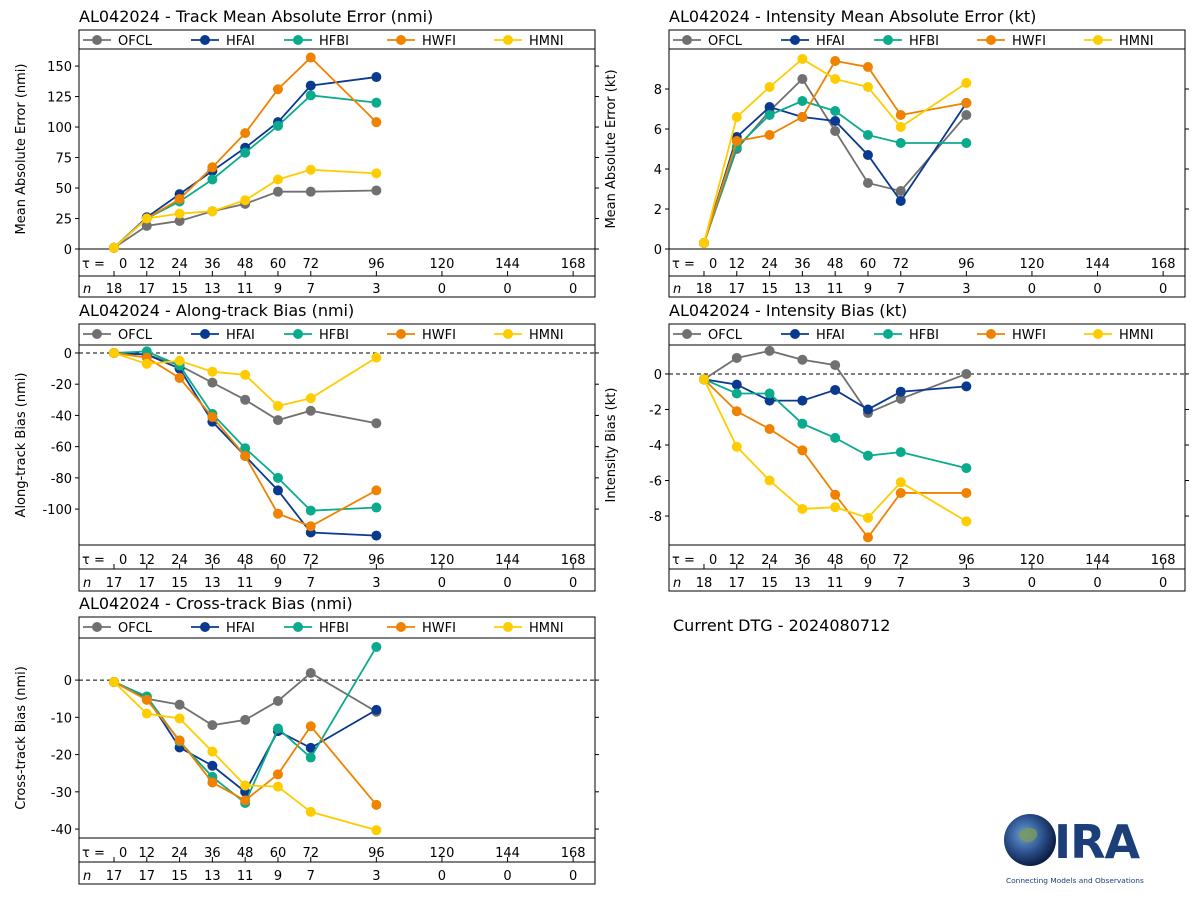 The height and width of the screenshot is (900, 1200). I want to click on y-axis-label: Along-track Bias (nmi), so click(21, 445).